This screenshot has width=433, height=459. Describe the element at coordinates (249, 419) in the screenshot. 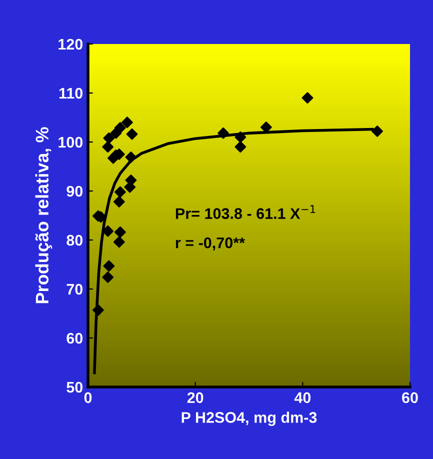

I see `x-axis-title: P H2SO4, mg dm-3` at that location.